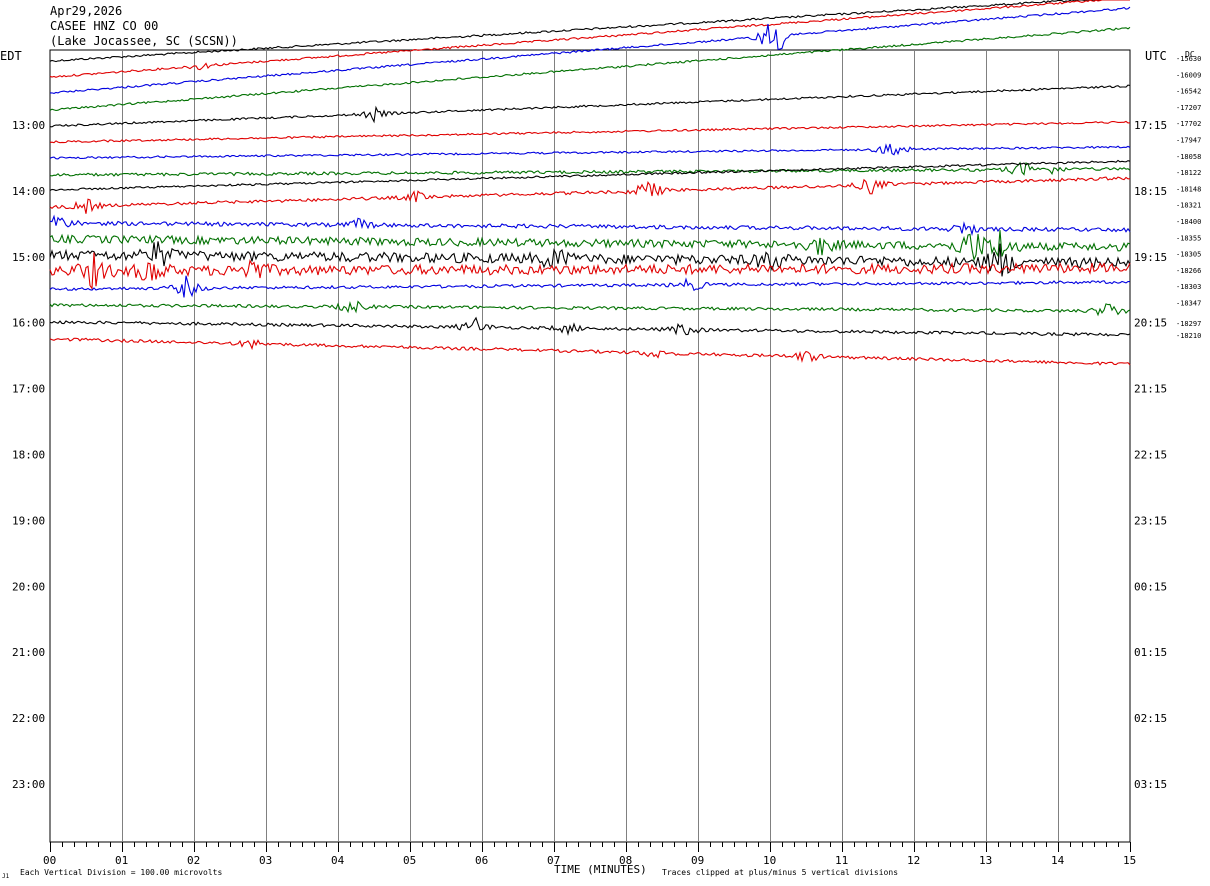 The width and height of the screenshot is (1210, 886). What do you see at coordinates (1150, 652) in the screenshot?
I see `right-hour-label: 01:15` at bounding box center [1150, 652].